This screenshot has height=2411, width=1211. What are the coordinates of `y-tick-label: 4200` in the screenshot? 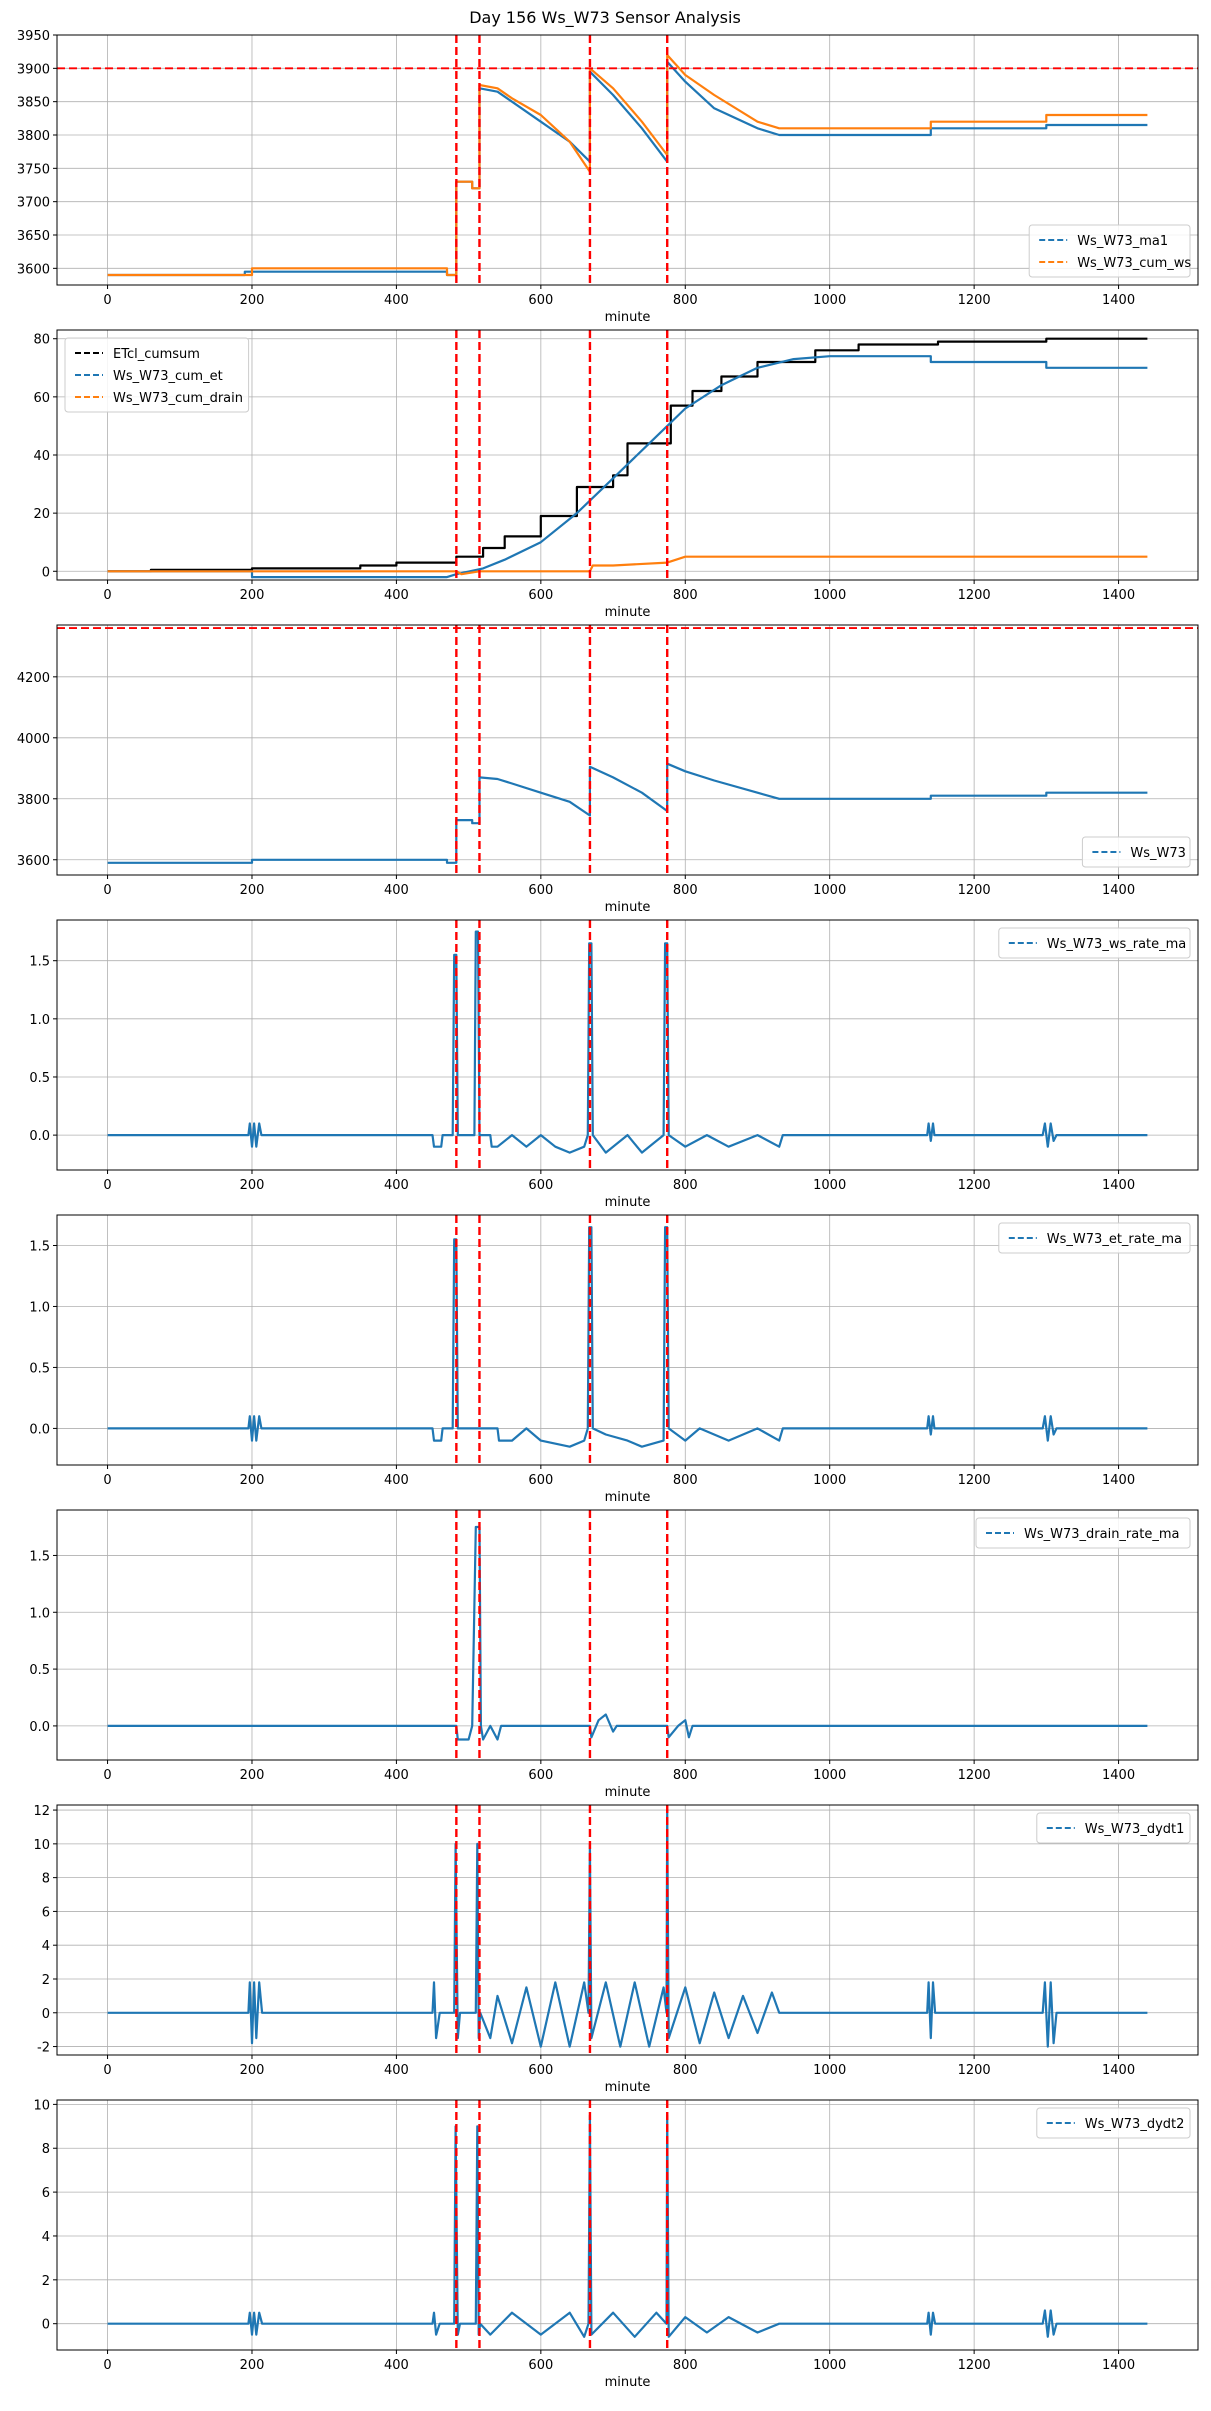 It's located at (33, 678).